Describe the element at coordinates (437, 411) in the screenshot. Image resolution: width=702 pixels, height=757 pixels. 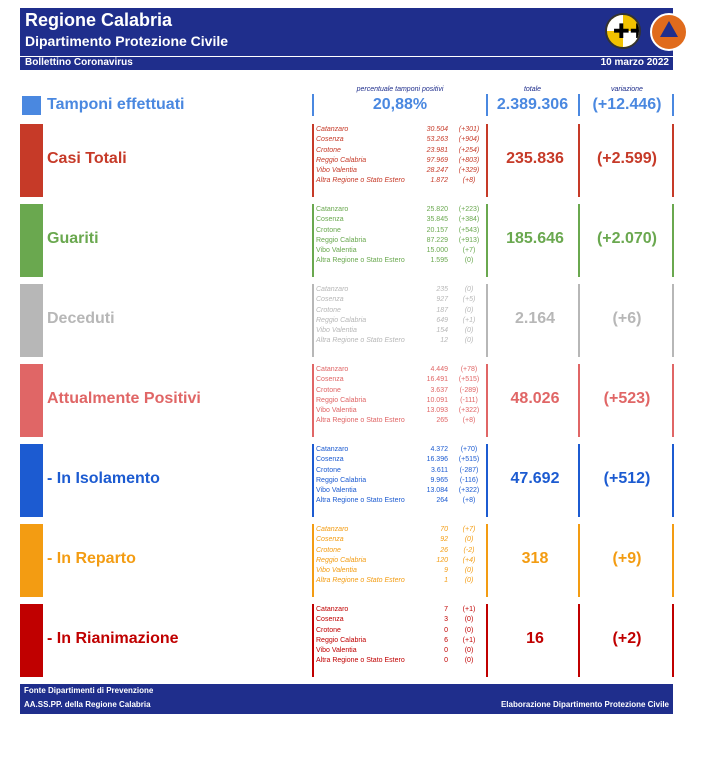
I see `province-value: 13.093` at that location.